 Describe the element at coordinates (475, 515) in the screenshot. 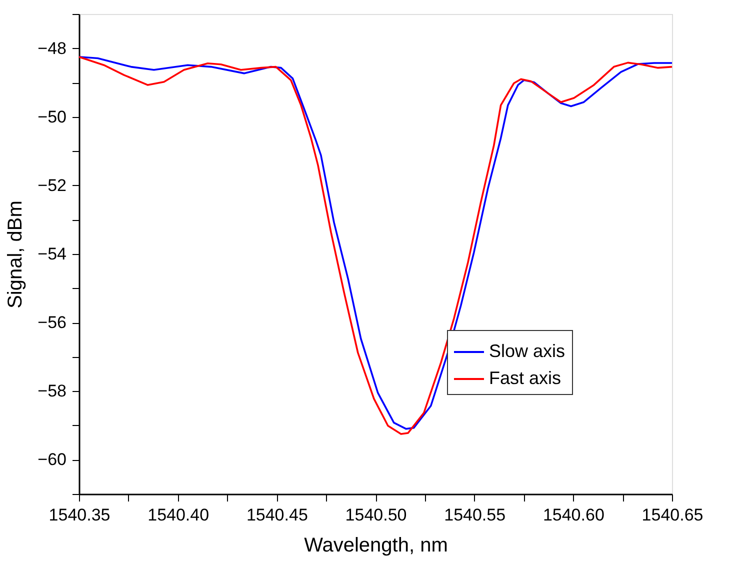

I see `x-tick-label: 1540.55` at that location.